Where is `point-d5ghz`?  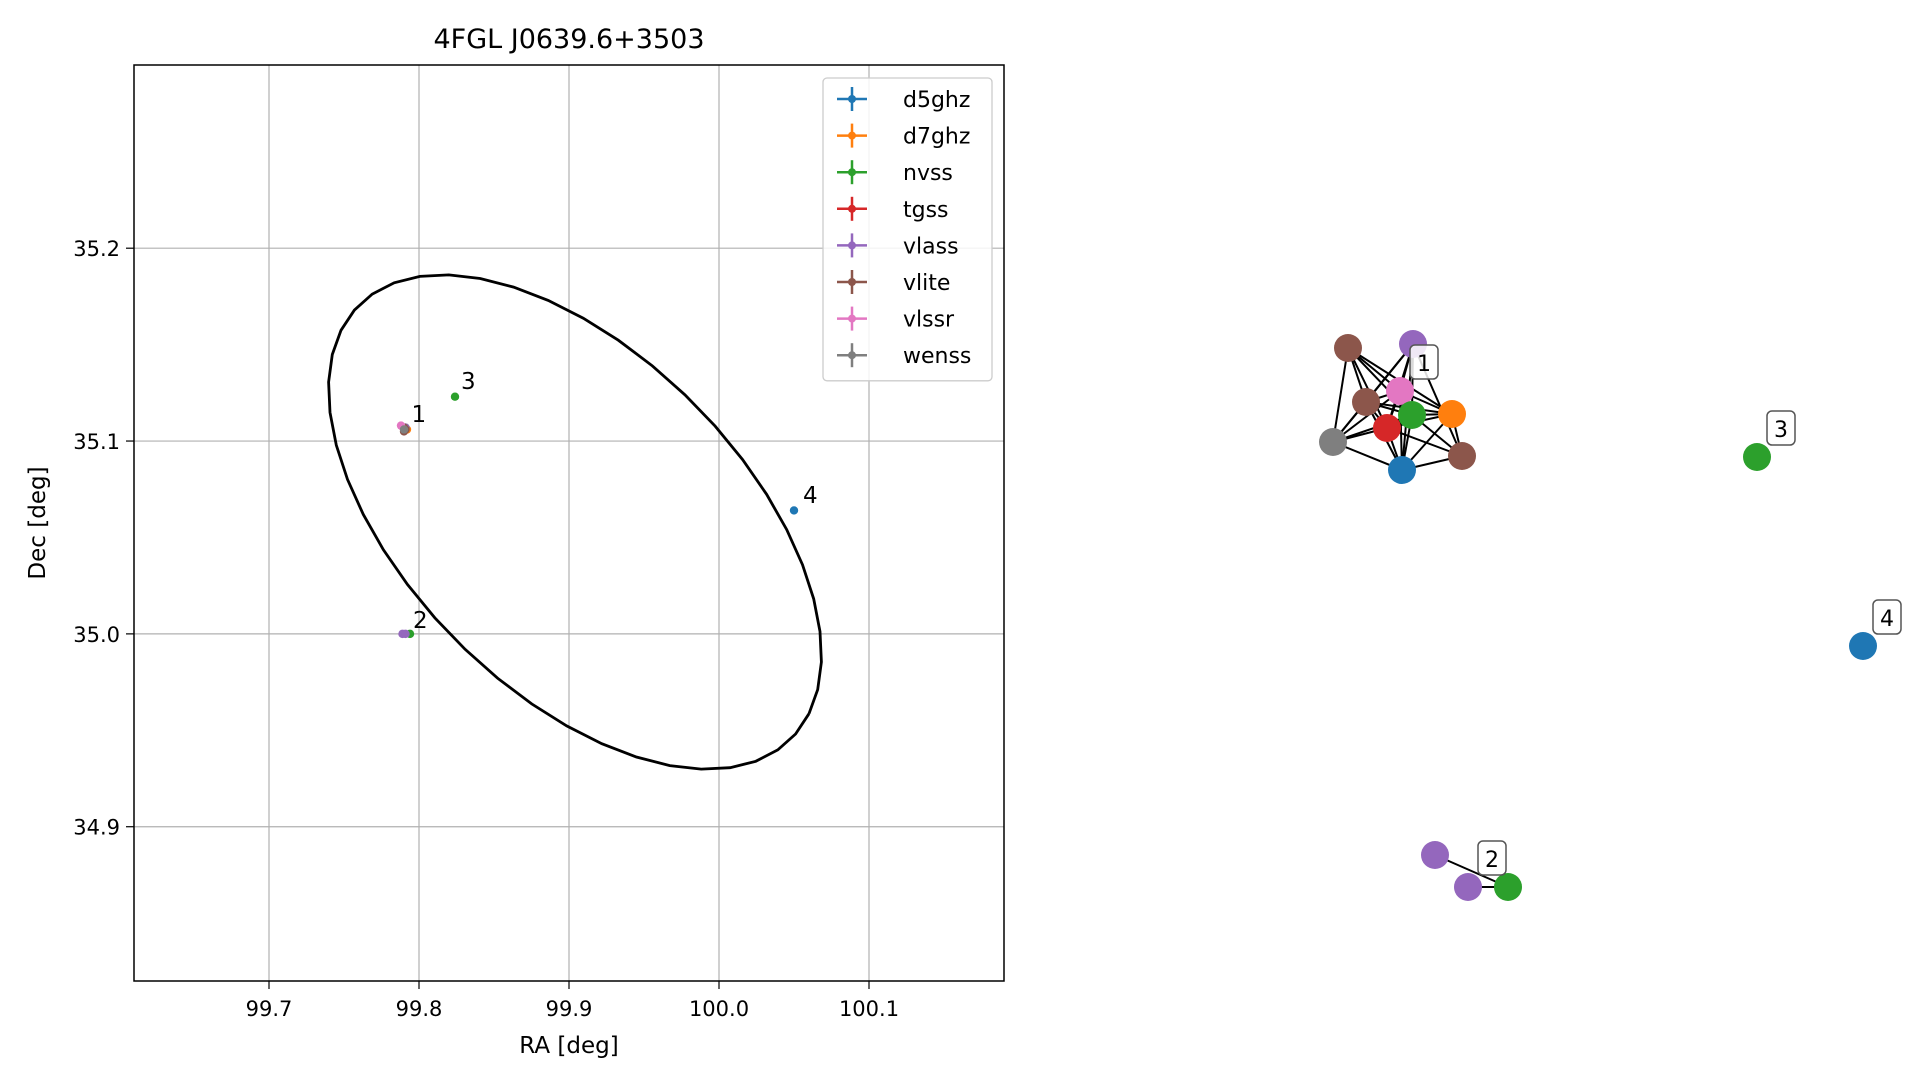
point-d5ghz is located at coordinates (794, 510).